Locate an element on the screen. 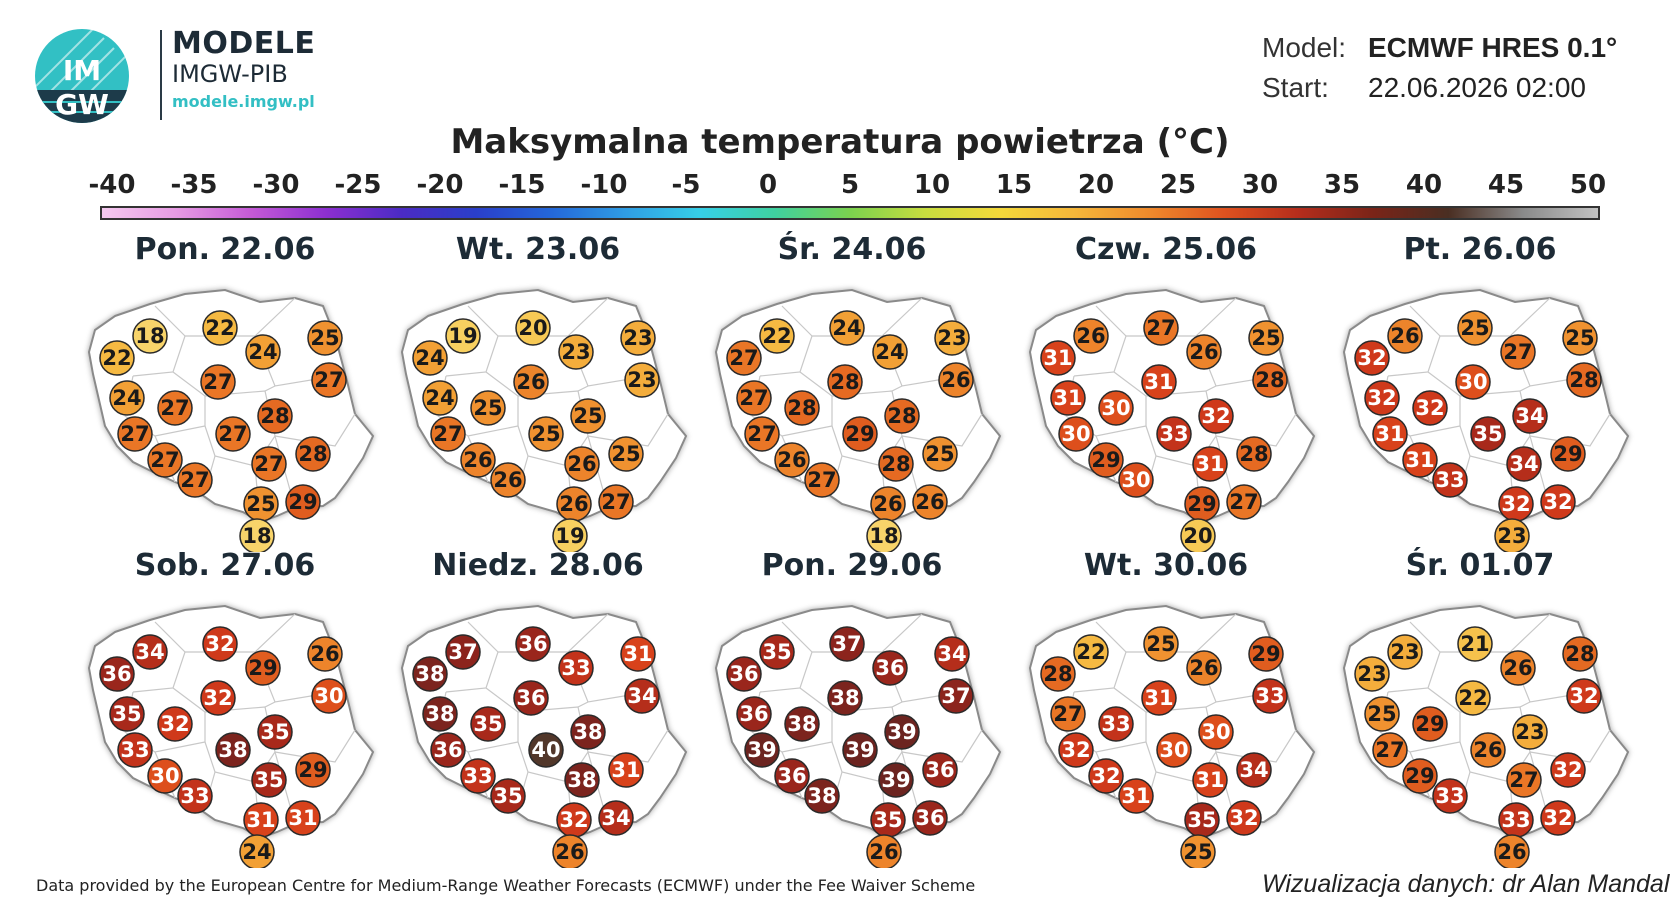 This screenshot has width=1680, height=900. temperature-badge: 28 is located at coordinates (902, 416).